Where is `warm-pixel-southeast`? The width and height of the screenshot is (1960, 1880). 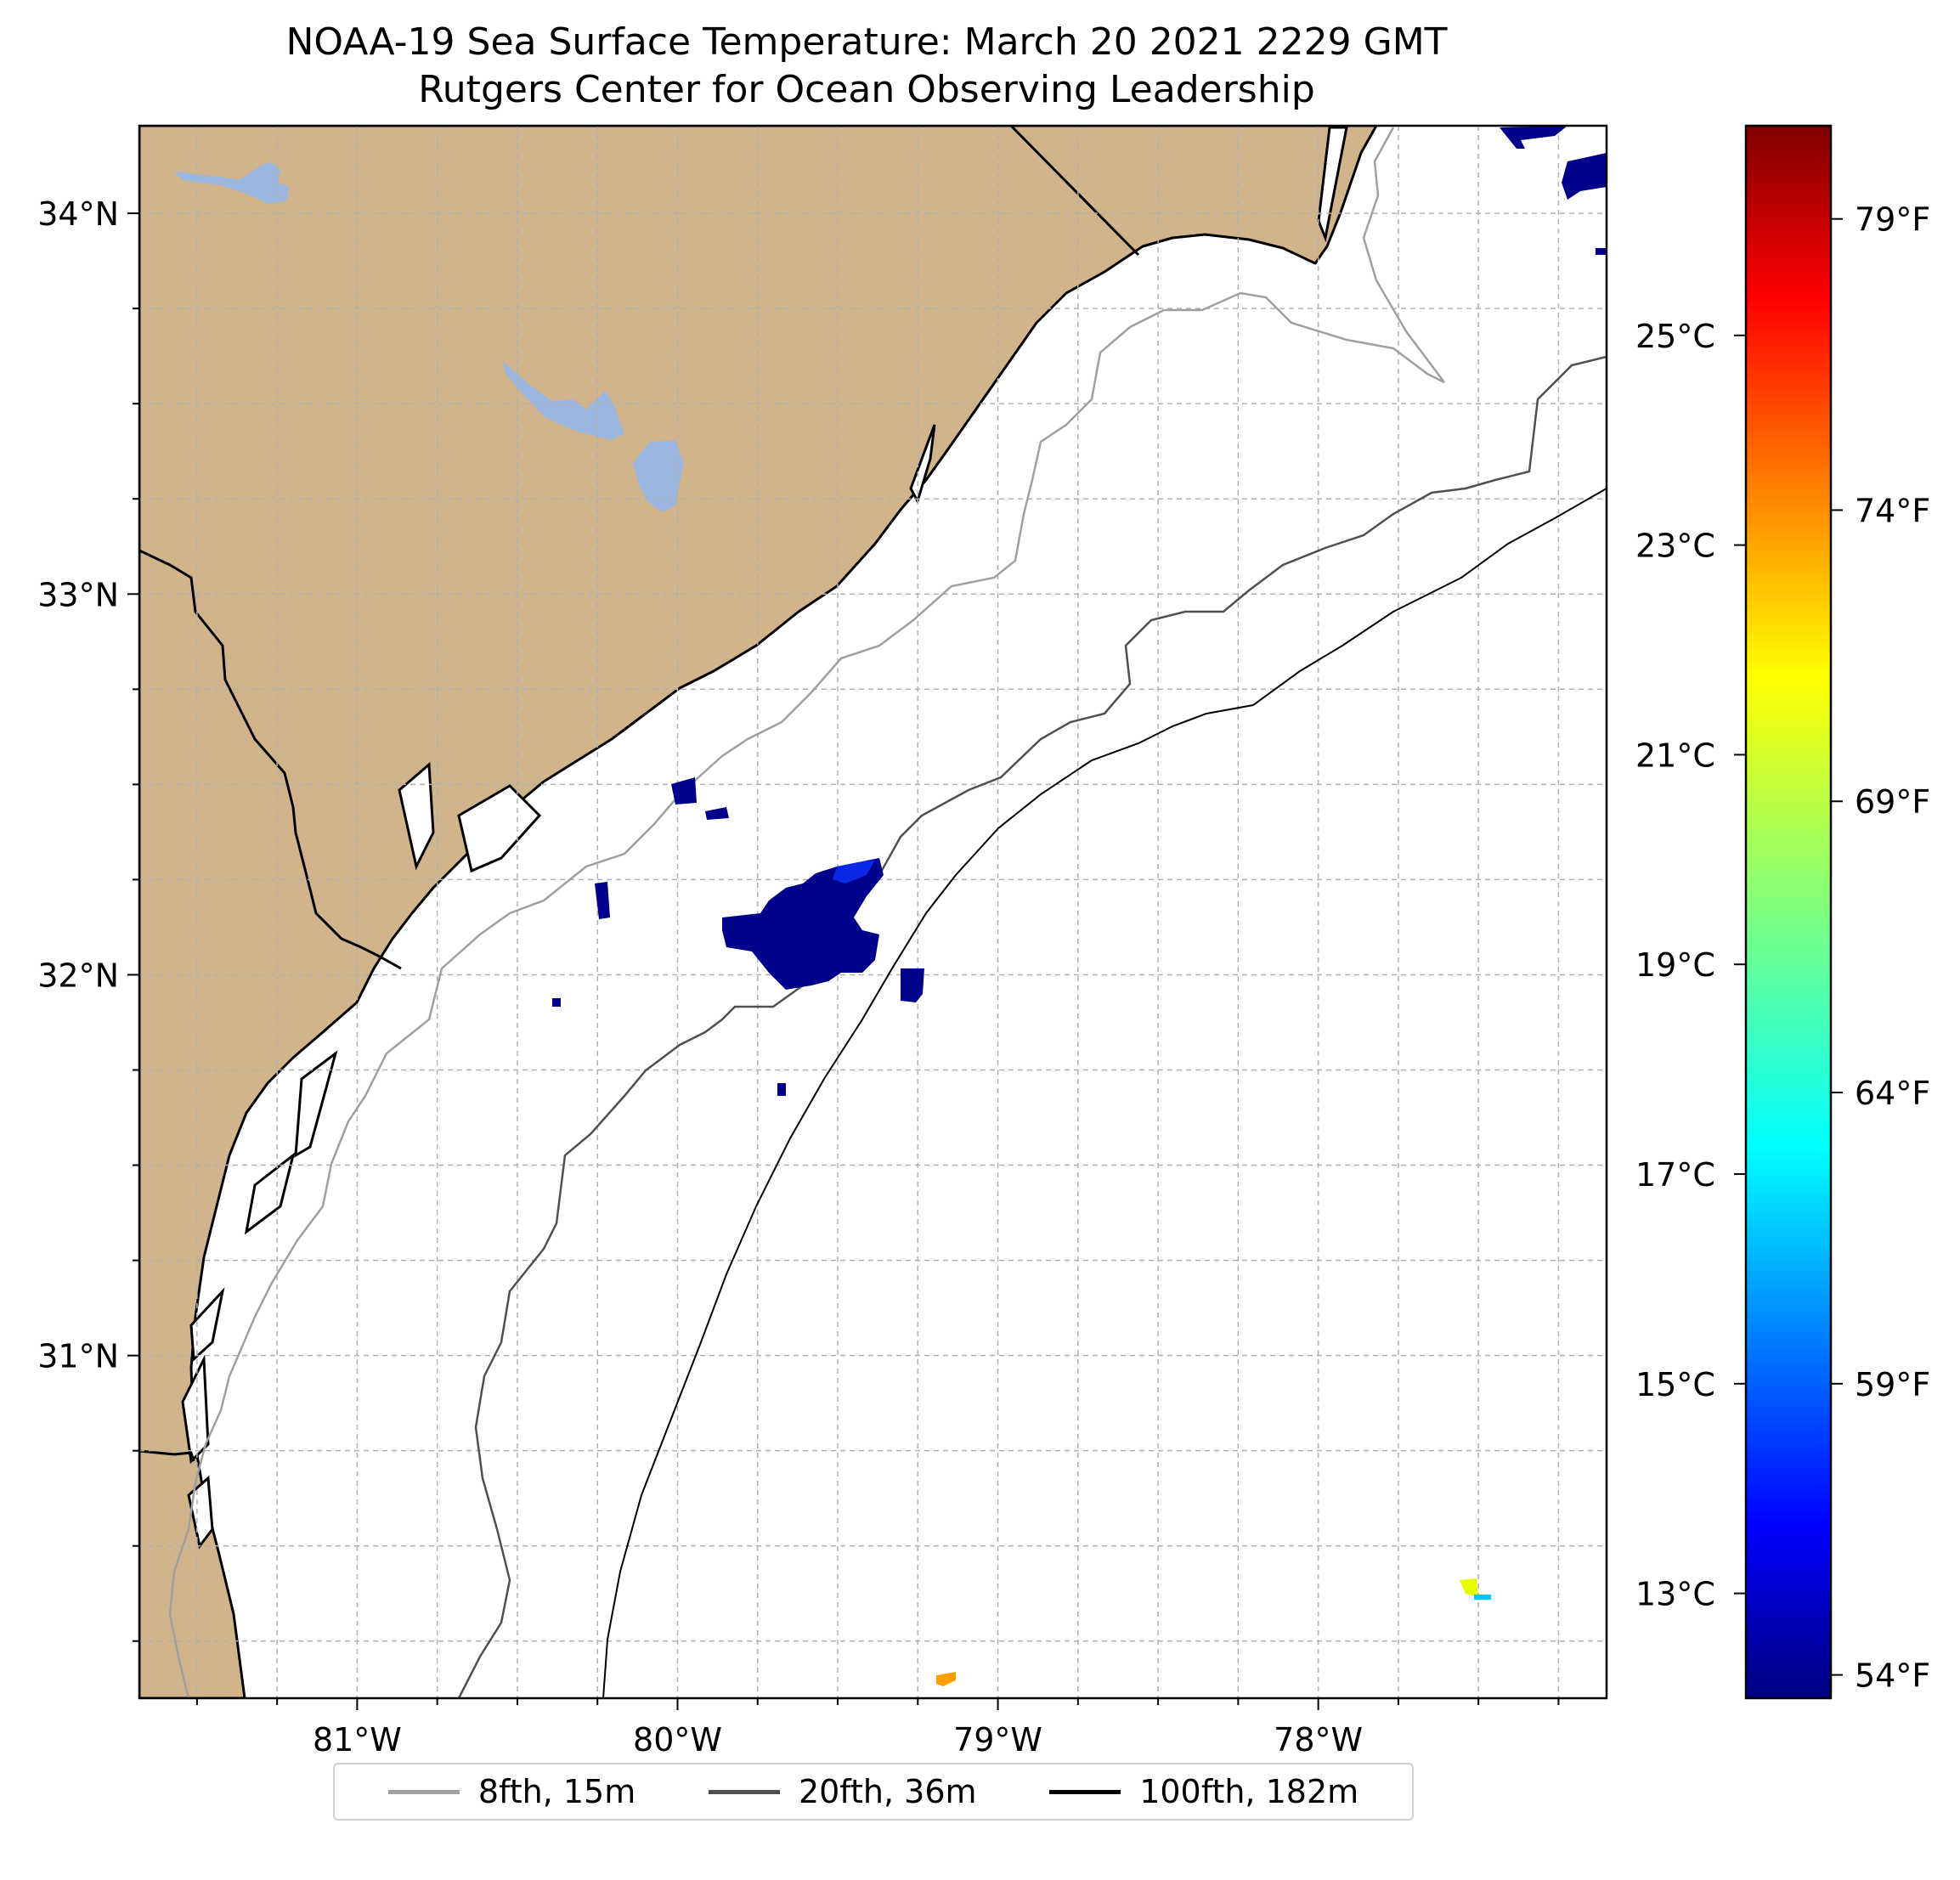
warm-pixel-southeast is located at coordinates (1469, 1587).